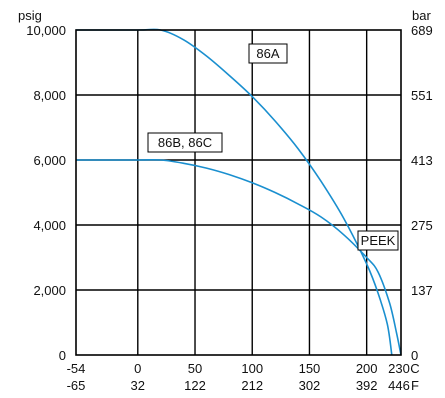 The width and height of the screenshot is (445, 398). I want to click on x-tick-label-f: 32, so click(138, 385).